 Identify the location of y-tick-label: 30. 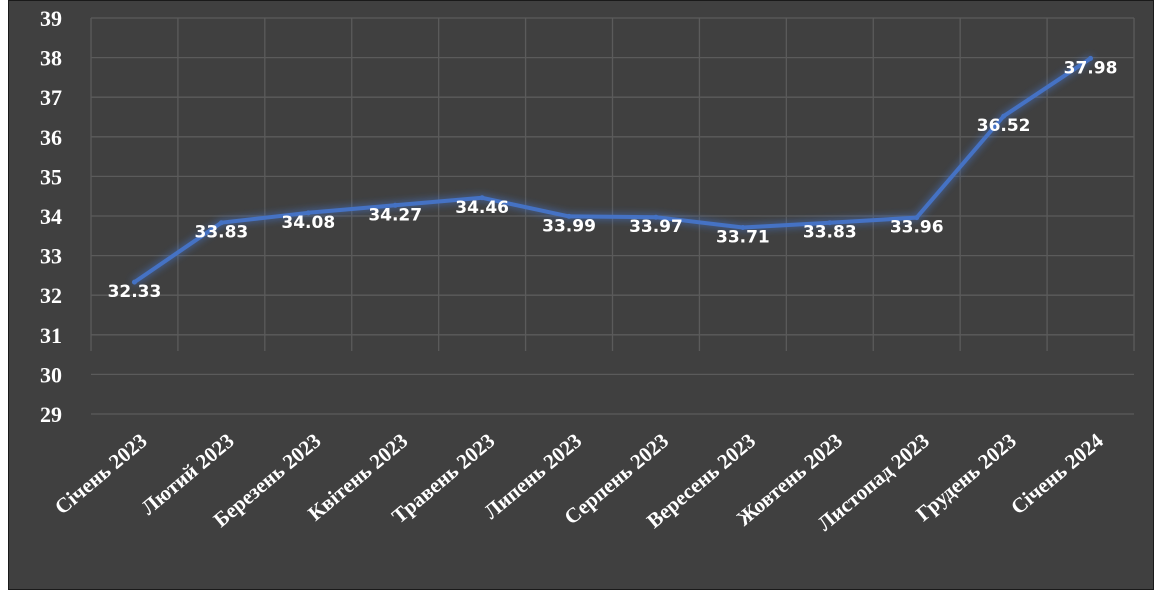
(51, 374).